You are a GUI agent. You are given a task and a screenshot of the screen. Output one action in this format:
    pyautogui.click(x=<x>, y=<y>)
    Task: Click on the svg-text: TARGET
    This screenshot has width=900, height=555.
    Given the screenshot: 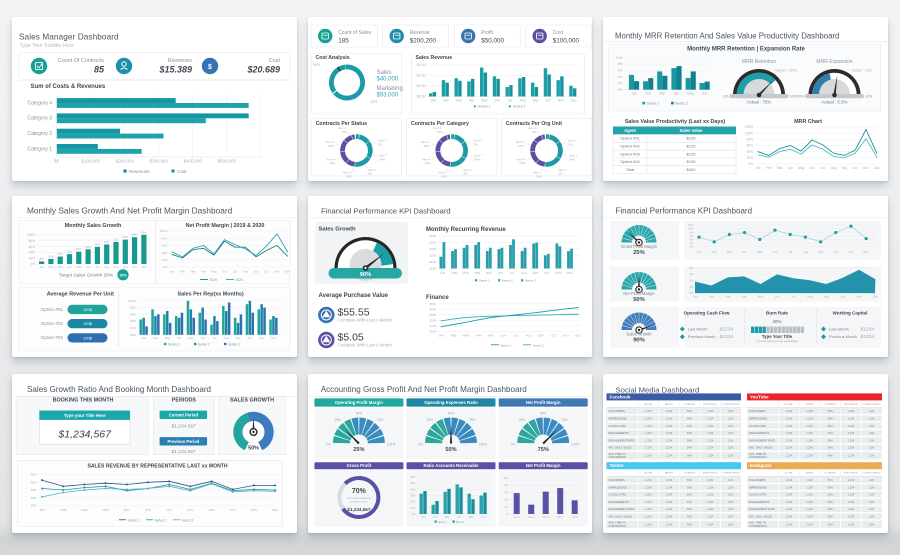 What is the action you would take?
    pyautogui.click(x=809, y=403)
    